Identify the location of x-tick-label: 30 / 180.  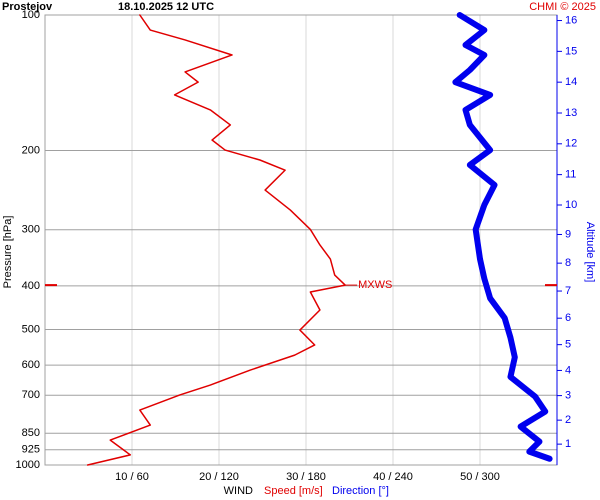
(306, 477).